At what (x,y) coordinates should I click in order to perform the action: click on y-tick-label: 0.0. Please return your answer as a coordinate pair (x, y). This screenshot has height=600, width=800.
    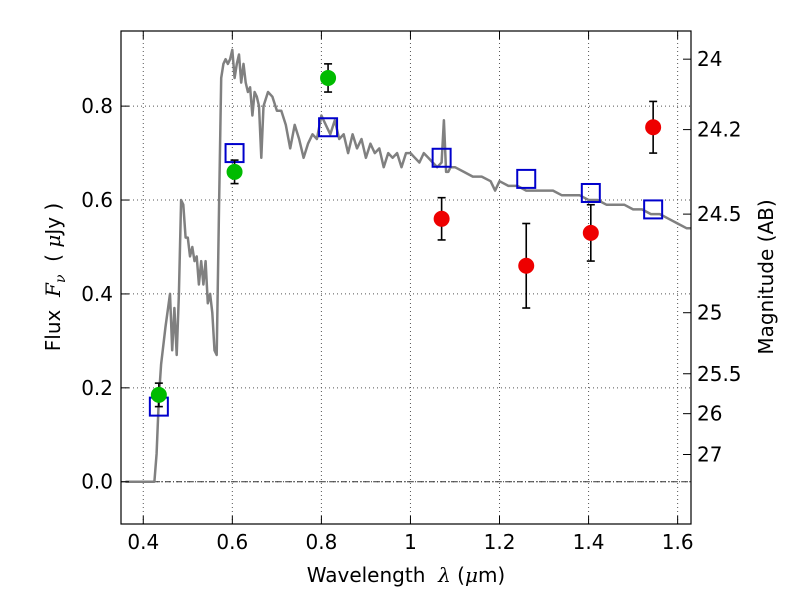
    Looking at the image, I should click on (97, 482).